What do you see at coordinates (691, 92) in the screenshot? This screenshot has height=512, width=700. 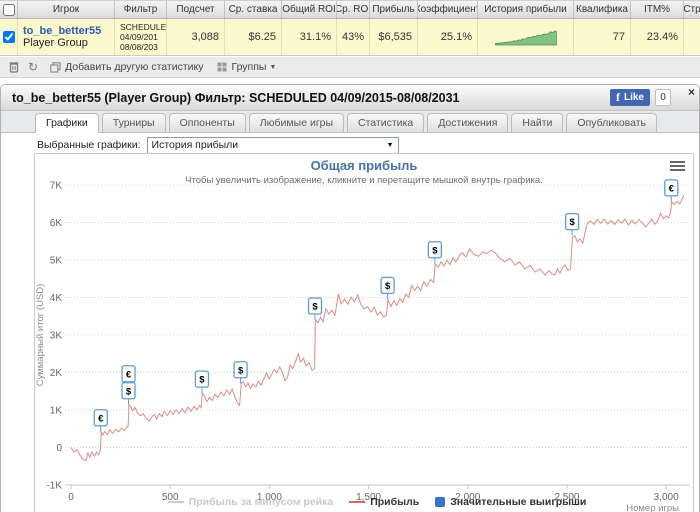 I see `close-icon: ×` at bounding box center [691, 92].